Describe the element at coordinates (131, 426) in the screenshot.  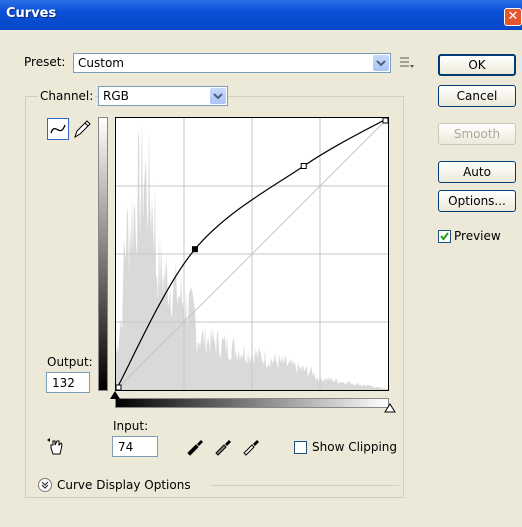
I see `input-label: Input:` at that location.